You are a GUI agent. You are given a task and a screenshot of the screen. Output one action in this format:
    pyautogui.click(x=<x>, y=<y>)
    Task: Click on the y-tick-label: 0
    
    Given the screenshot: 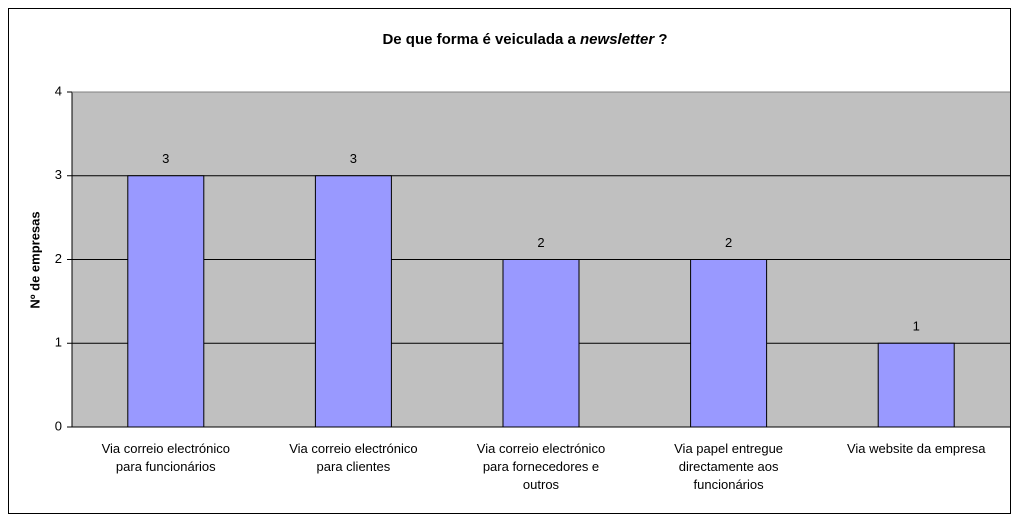 What is the action you would take?
    pyautogui.click(x=58, y=425)
    